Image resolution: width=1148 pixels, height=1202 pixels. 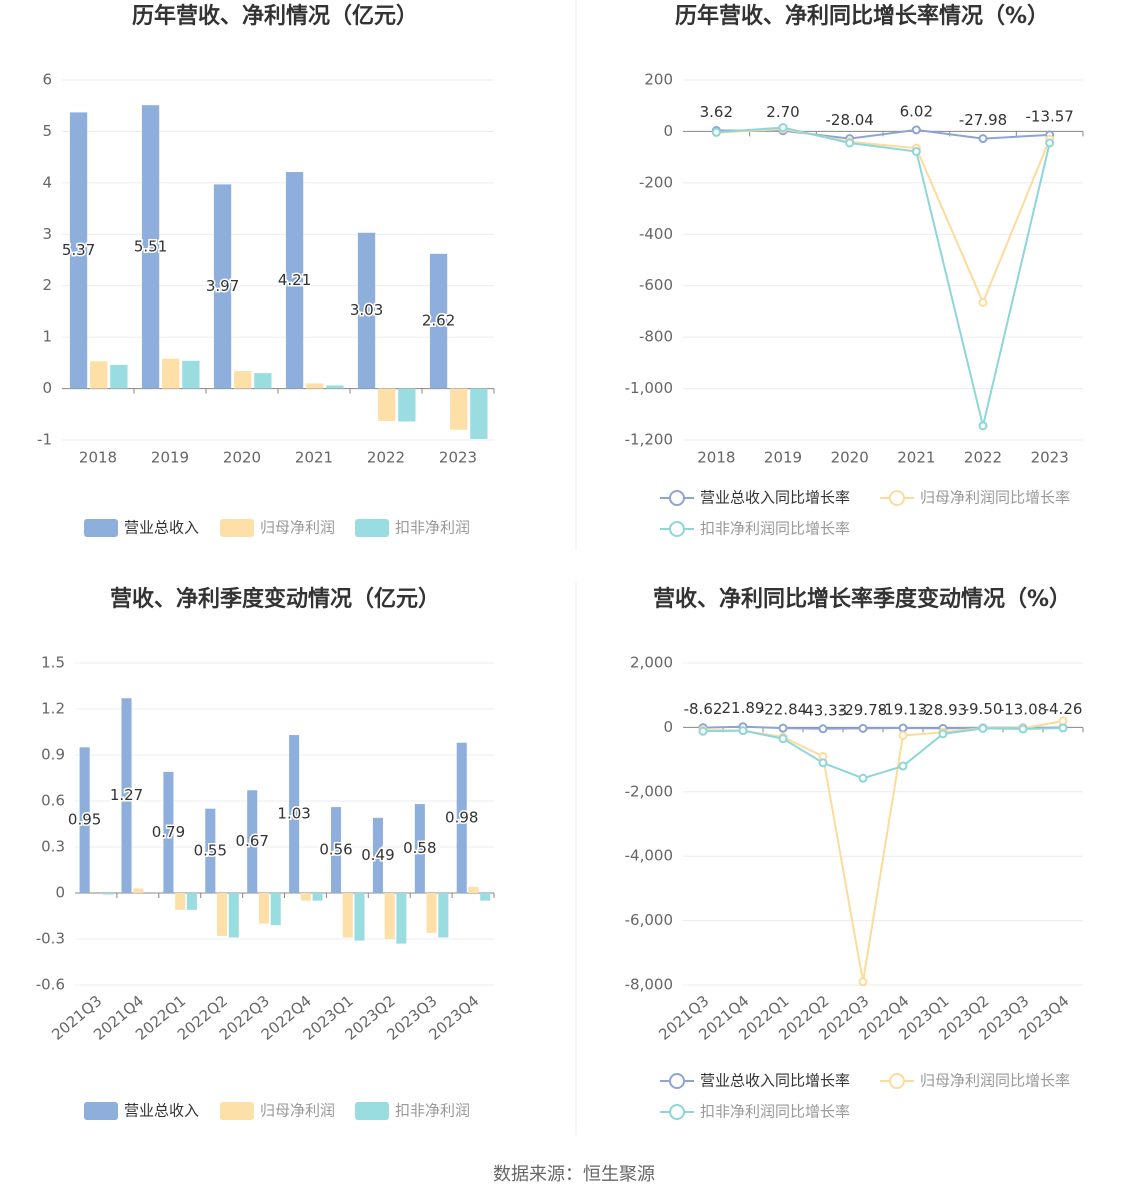 I want to click on value-label: 2.62, so click(x=438, y=321).